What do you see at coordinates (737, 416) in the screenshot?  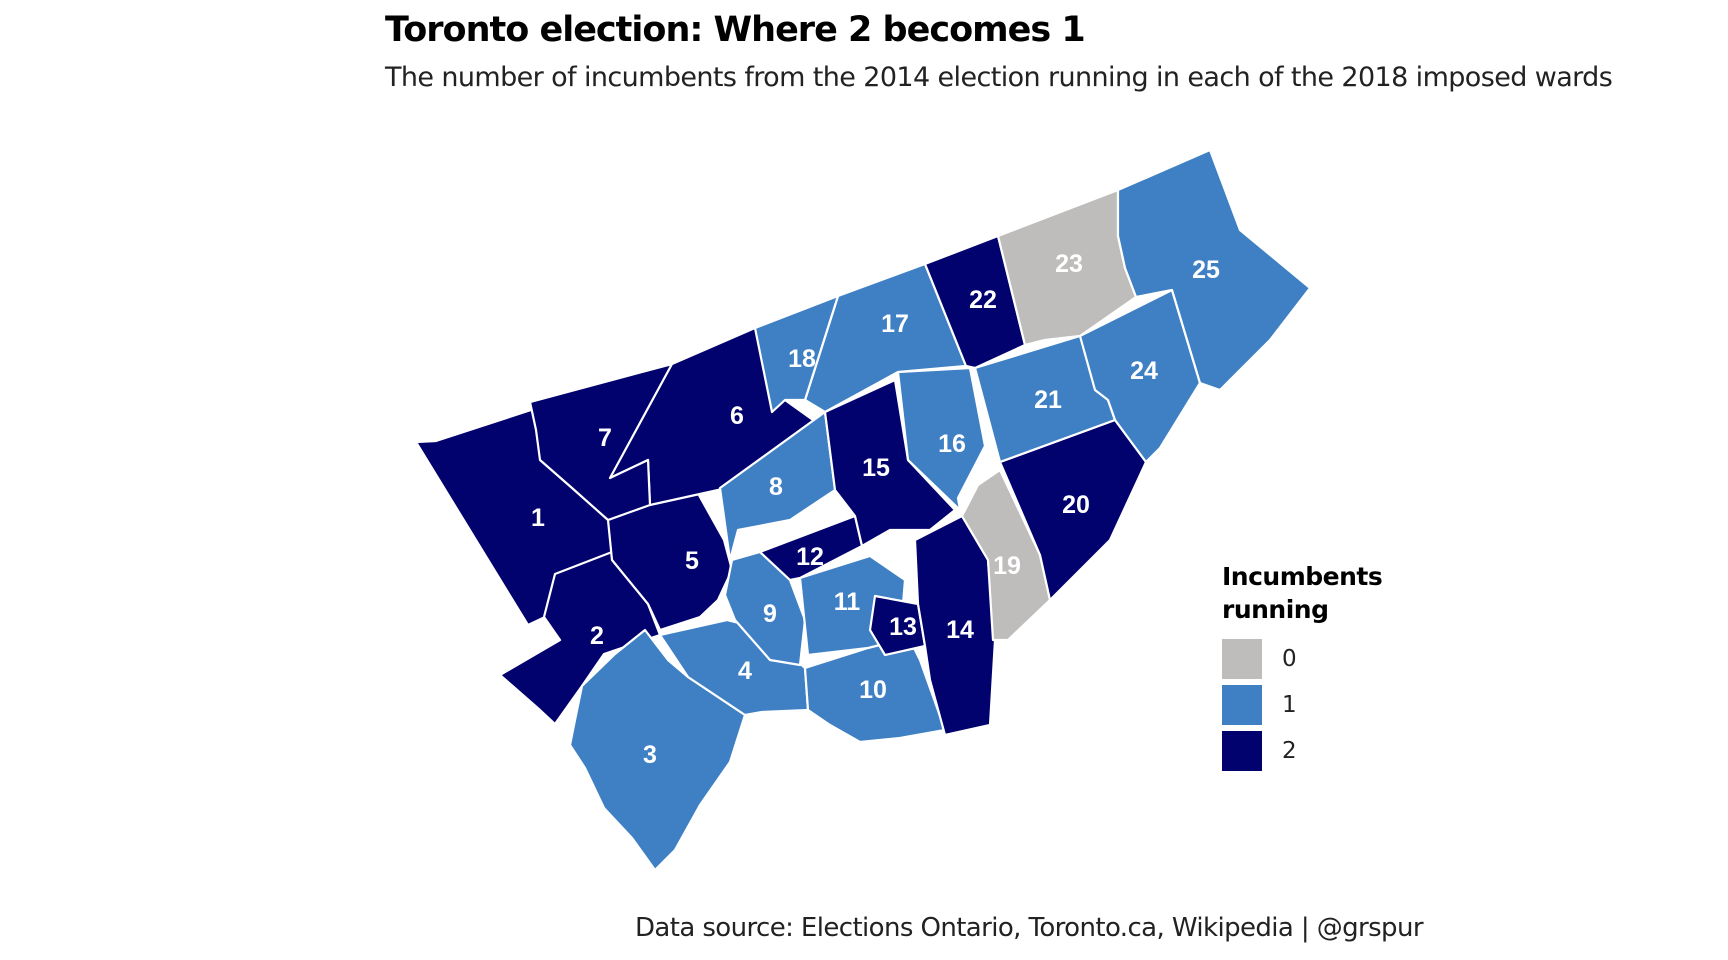 I see `ward-6-label: 6` at bounding box center [737, 416].